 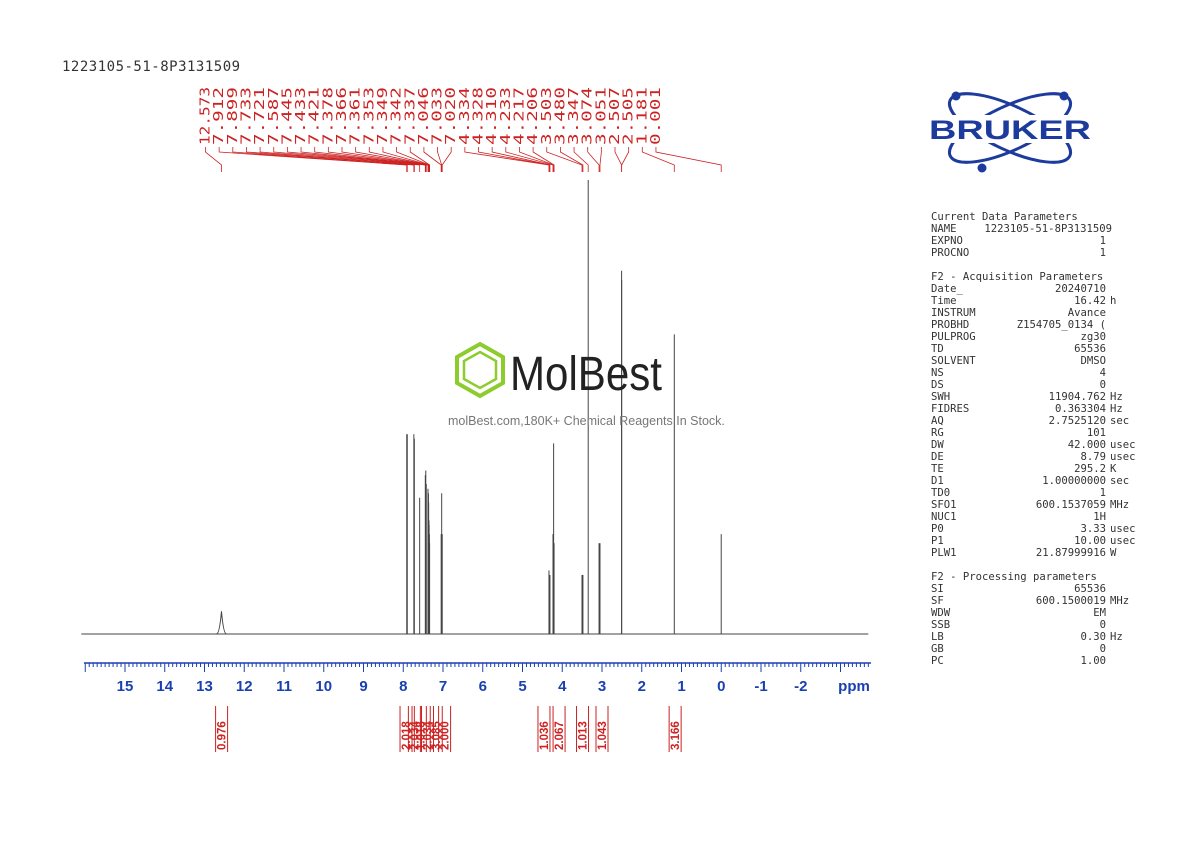 What do you see at coordinates (545, 735) in the screenshot?
I see `integral-value: 1.036` at bounding box center [545, 735].